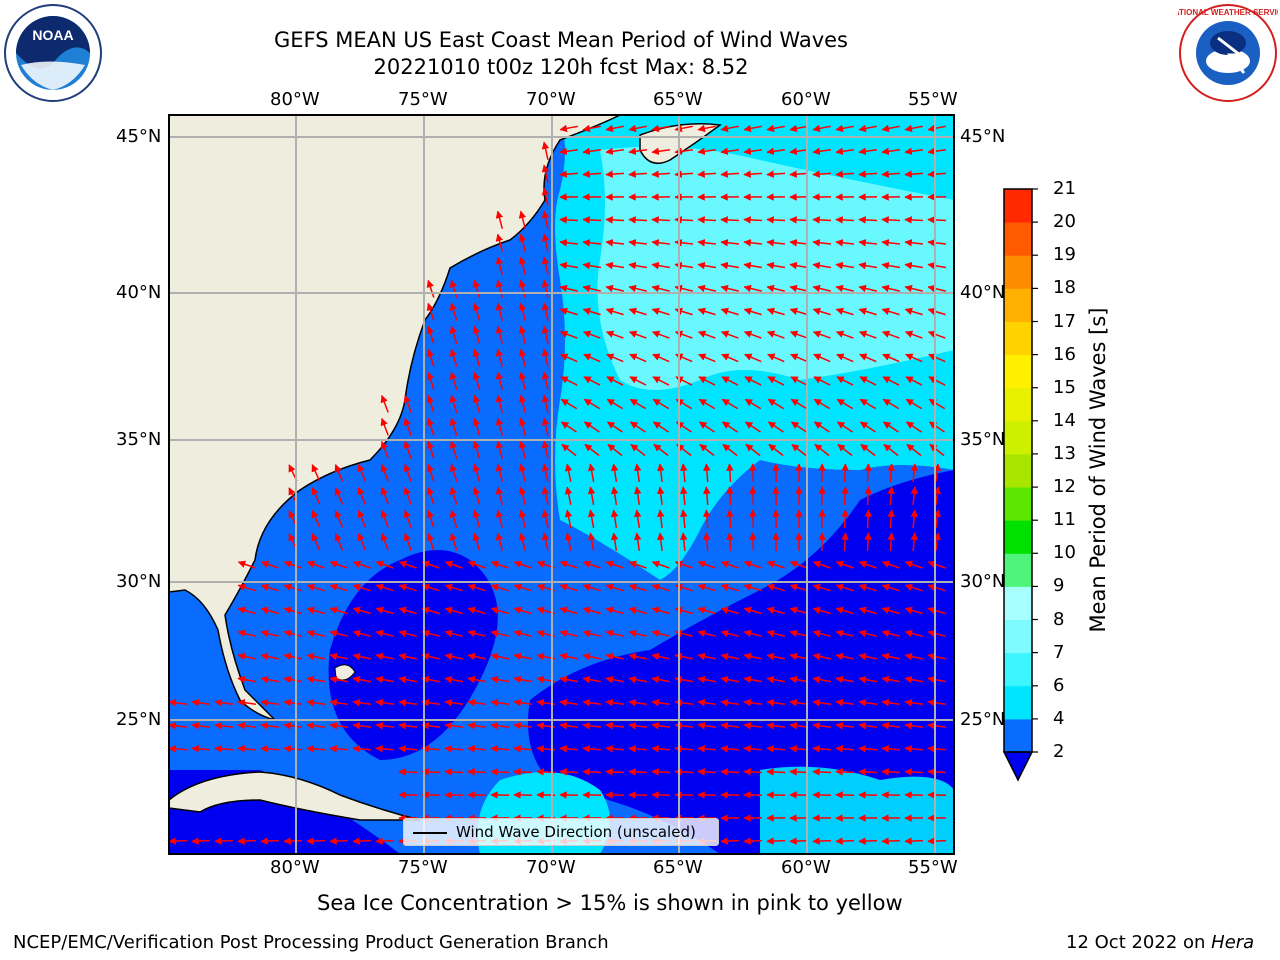  I want to click on land-cuba, so click(295, 796).